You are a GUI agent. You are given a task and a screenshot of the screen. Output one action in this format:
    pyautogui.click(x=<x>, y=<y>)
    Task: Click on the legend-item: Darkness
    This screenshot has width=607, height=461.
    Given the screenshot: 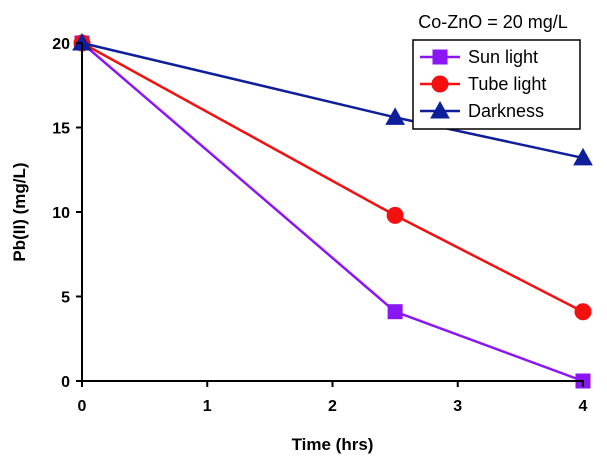 What is the action you would take?
    pyautogui.click(x=482, y=110)
    